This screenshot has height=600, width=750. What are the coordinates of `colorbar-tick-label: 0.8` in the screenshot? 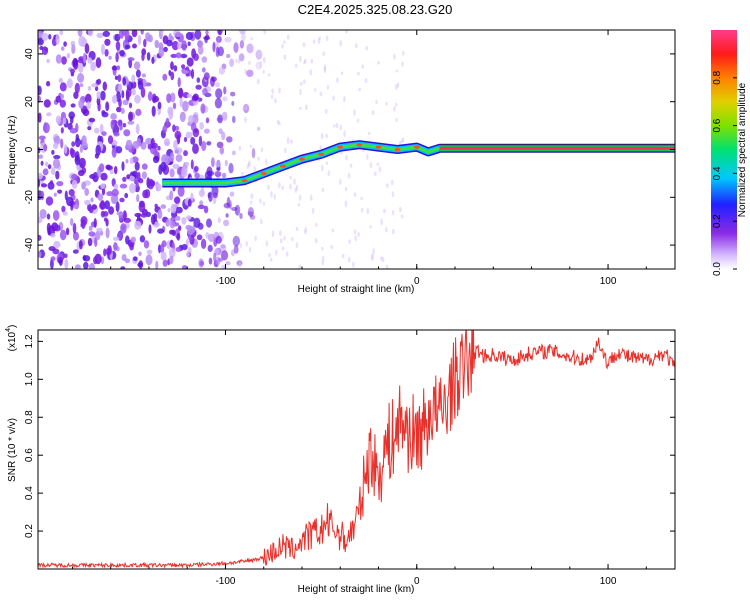 It's located at (717, 77).